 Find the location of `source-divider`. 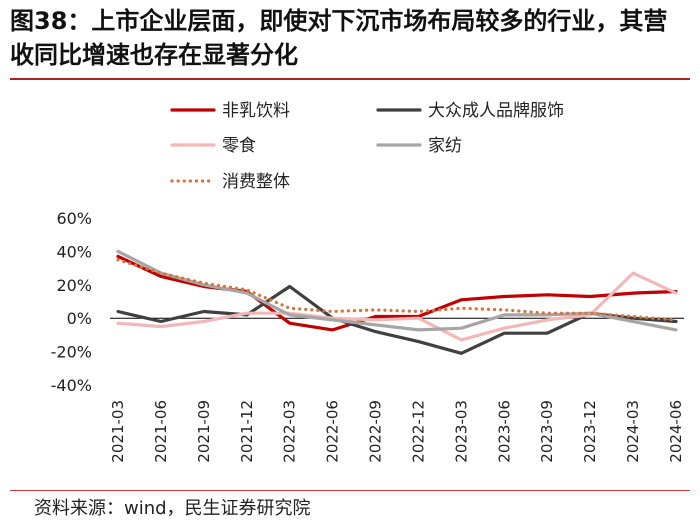

source-divider is located at coordinates (350, 490).